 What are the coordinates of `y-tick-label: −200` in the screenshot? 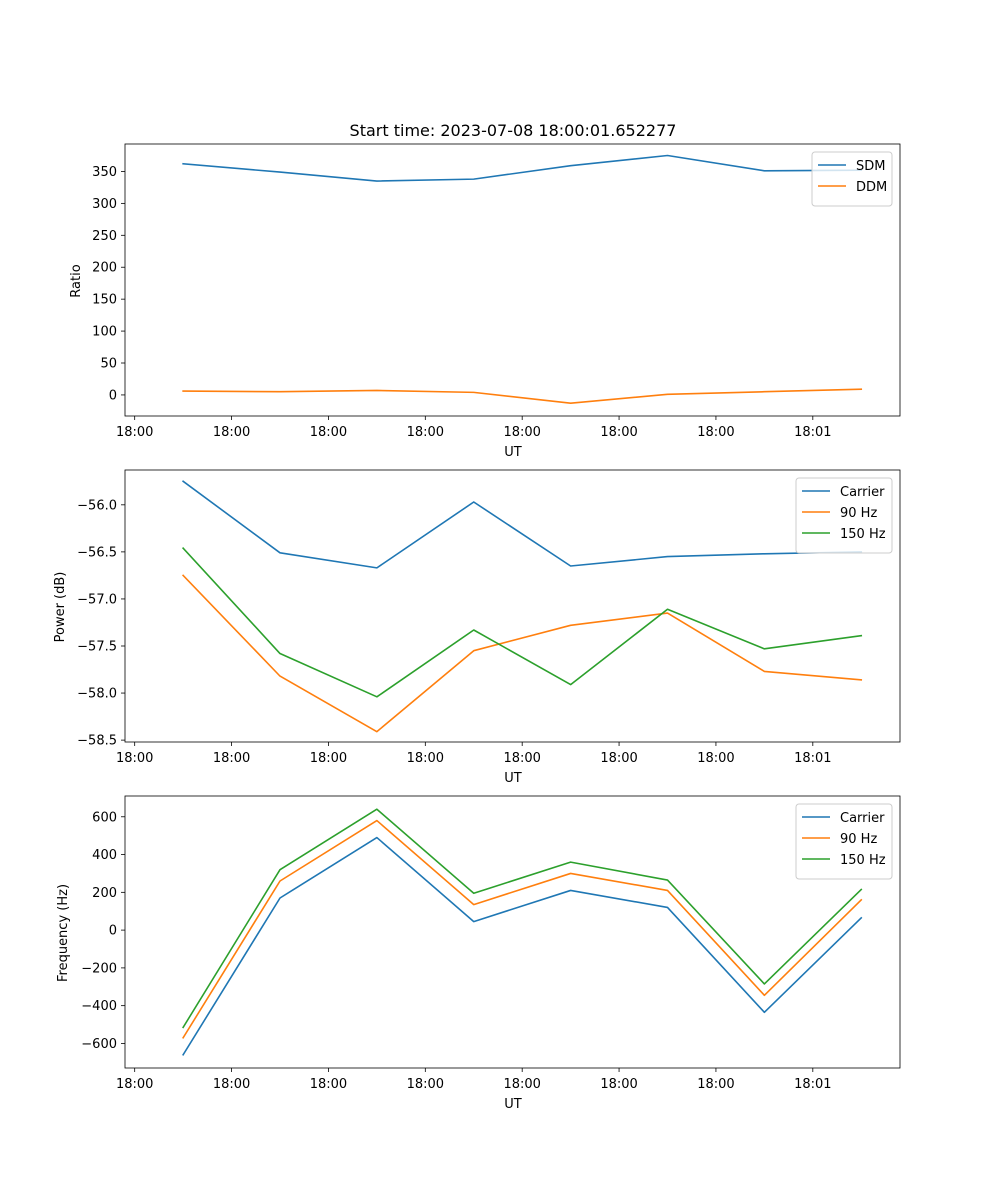 It's located at (99, 968).